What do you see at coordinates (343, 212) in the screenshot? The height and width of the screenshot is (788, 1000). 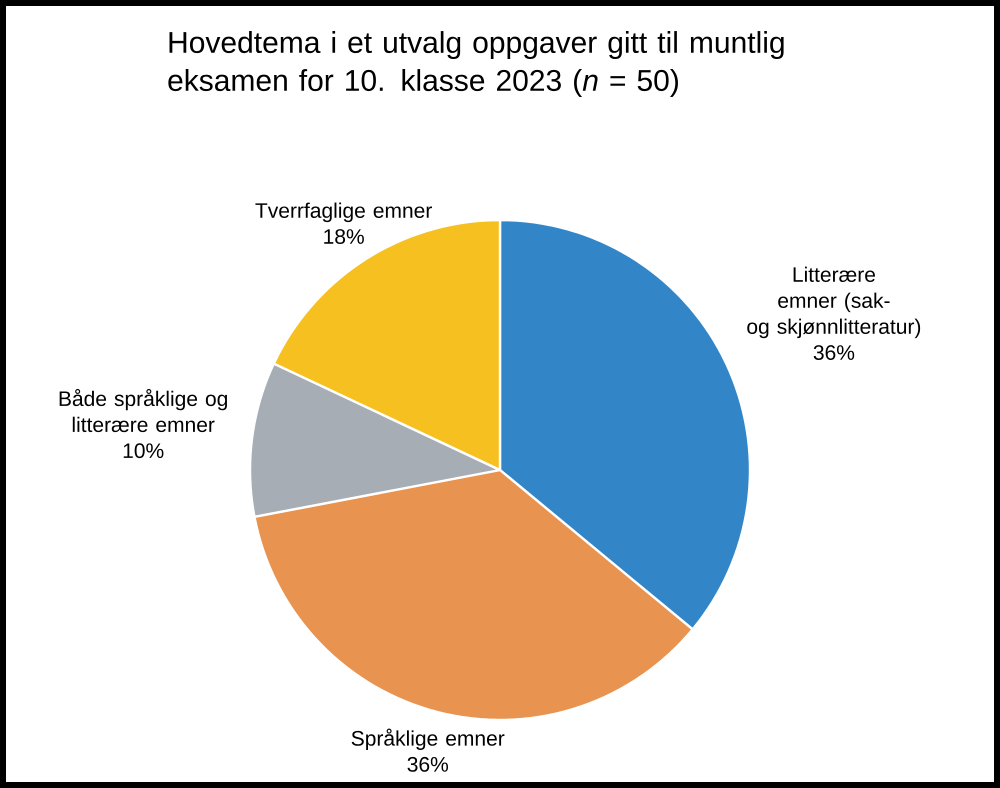 I see `slice-label: Tverrfaglige emner` at bounding box center [343, 212].